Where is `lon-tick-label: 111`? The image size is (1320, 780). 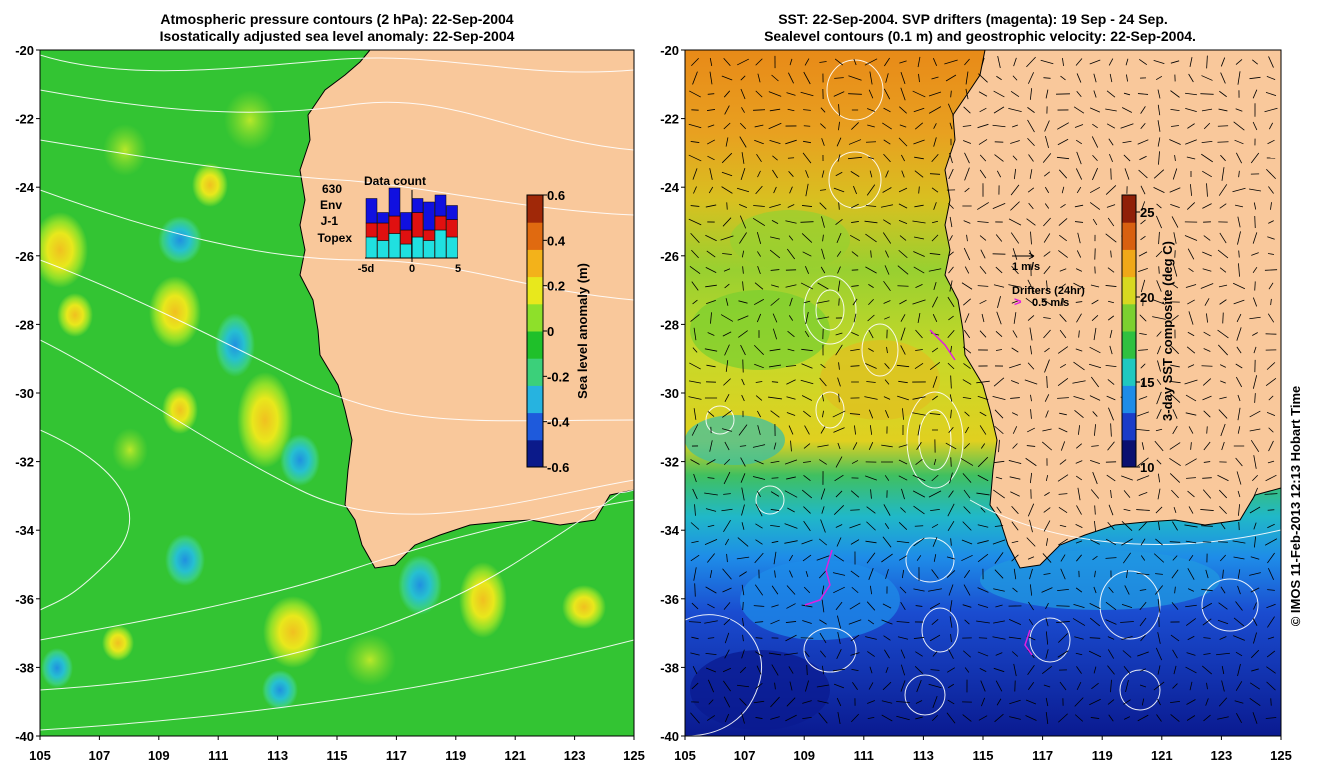
lon-tick-label: 111 is located at coordinates (864, 755).